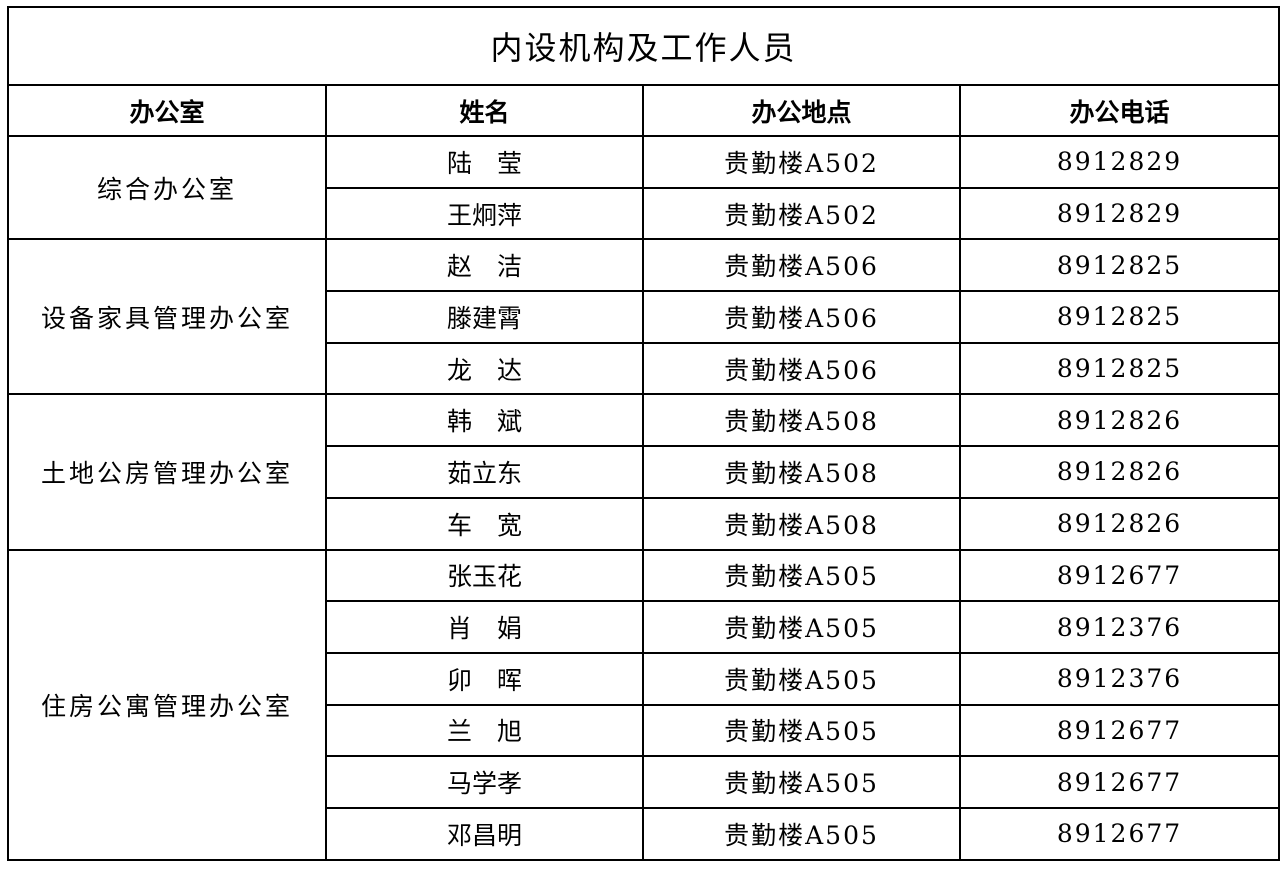 This screenshot has width=1282, height=869. I want to click on staff-name-cell: 车 宽, so click(484, 523).